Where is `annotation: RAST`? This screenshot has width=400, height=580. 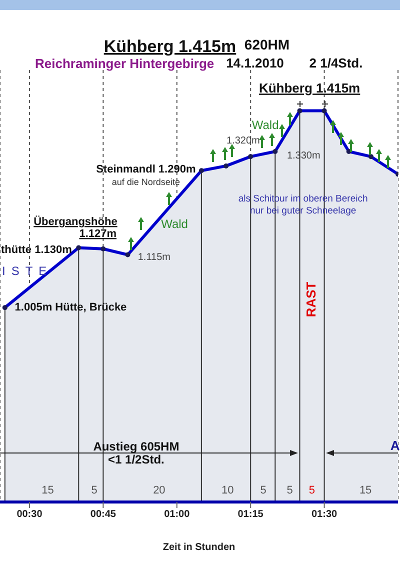 annotation: RAST is located at coordinates (310, 300).